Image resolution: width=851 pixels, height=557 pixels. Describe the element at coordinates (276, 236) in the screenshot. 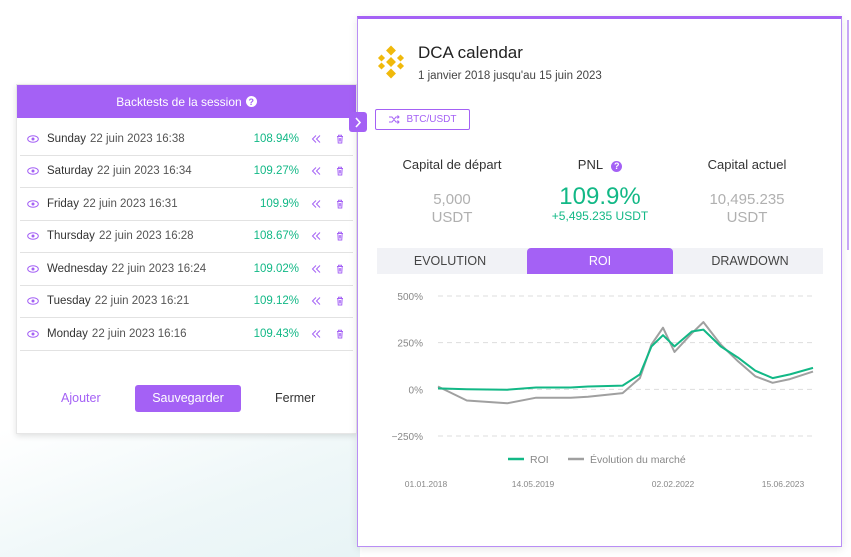

I see `backtest-roi: 108.67%` at that location.